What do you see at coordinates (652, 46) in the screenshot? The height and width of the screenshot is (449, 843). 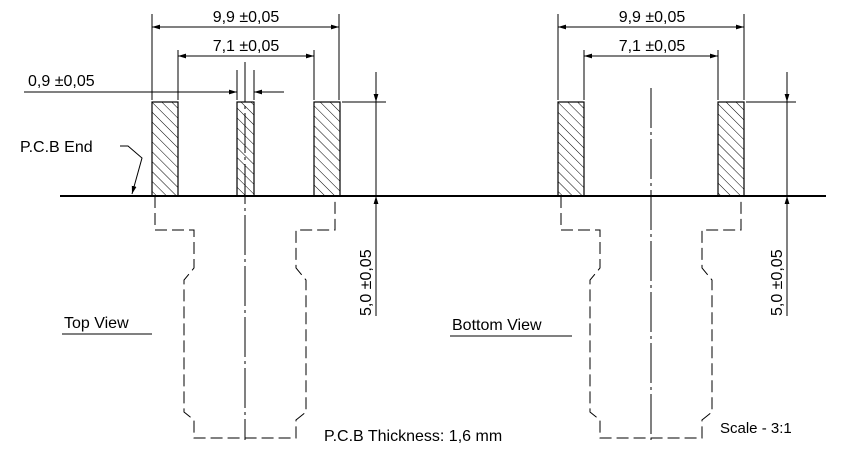 I see `bottom-dim-inner-label: 7,1 ±0,05` at bounding box center [652, 46].